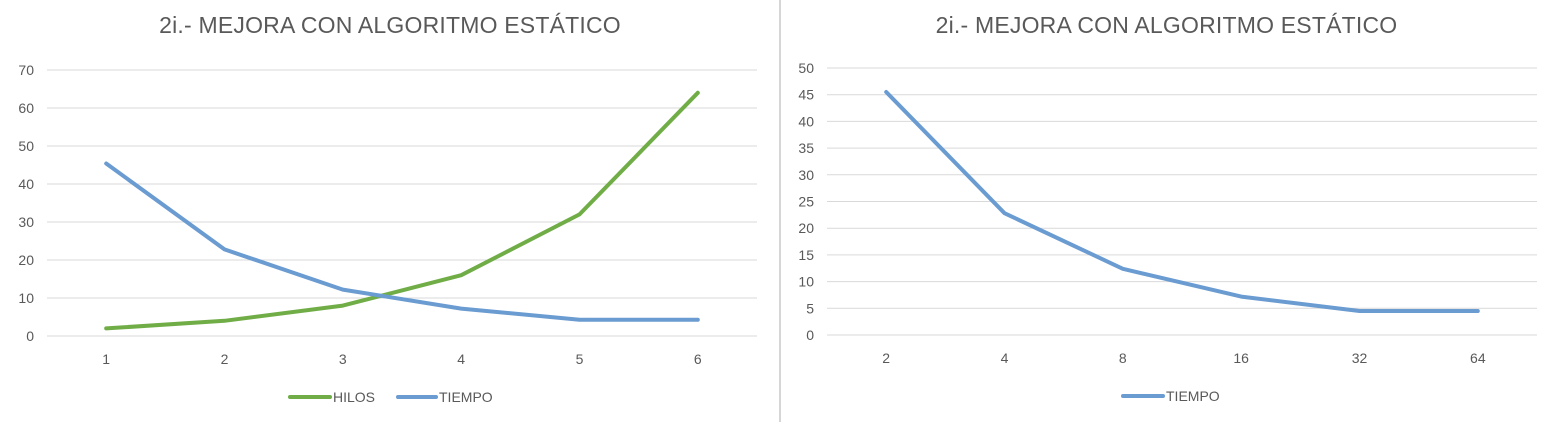  Describe the element at coordinates (26, 70) in the screenshot. I see `y-tick-label: 70` at that location.